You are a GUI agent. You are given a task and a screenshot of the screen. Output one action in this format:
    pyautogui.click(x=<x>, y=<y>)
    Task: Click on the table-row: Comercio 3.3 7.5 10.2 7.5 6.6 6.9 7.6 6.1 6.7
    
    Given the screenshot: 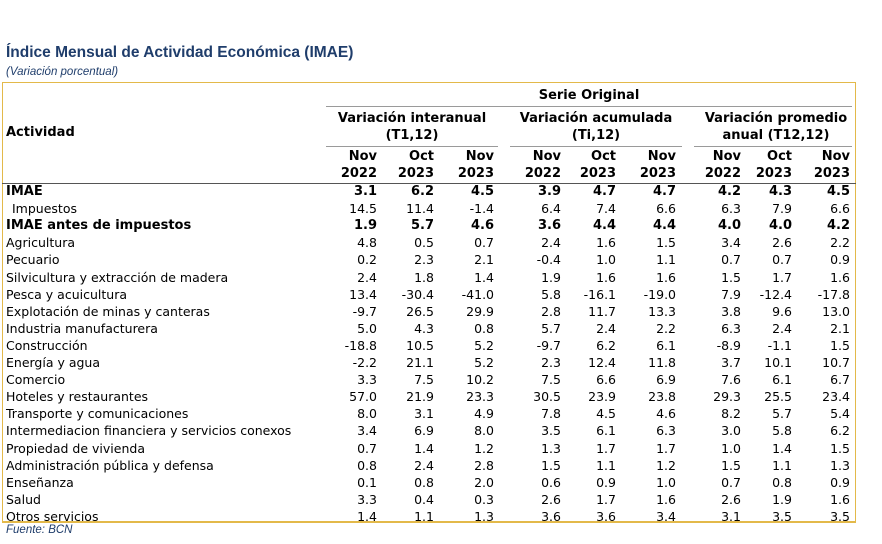 What is the action you would take?
    pyautogui.click(x=441, y=379)
    